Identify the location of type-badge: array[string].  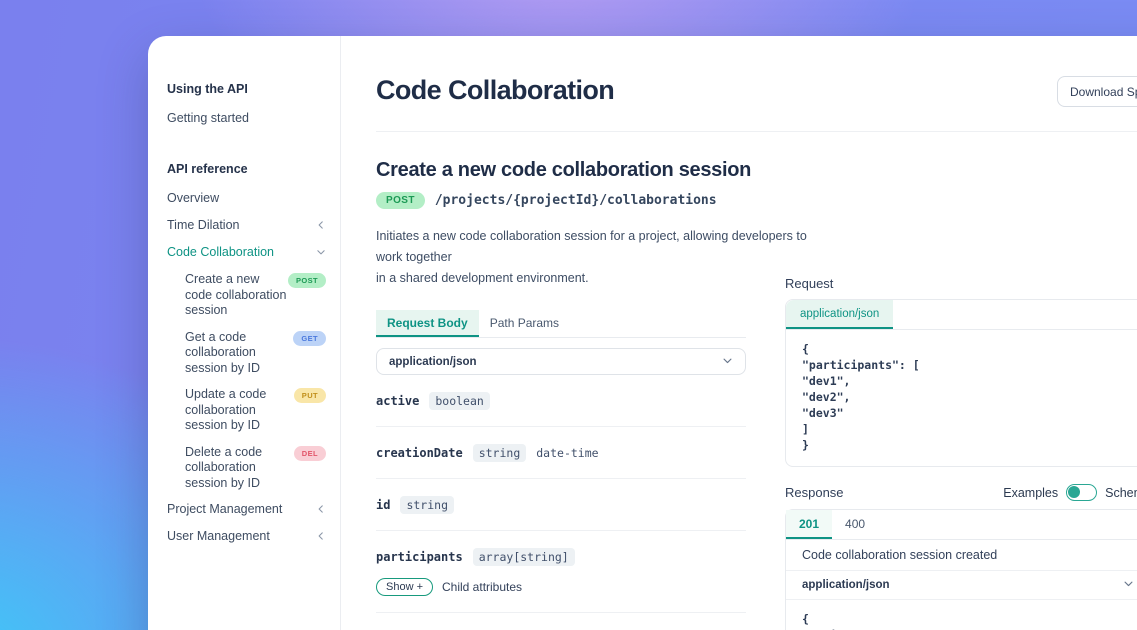
(523, 557).